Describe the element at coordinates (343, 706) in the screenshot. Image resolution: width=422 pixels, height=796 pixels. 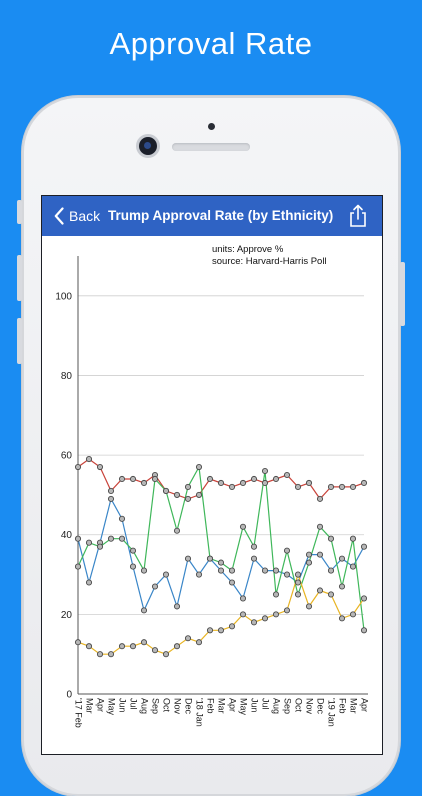
I see `x-tick-label: Feb` at that location.